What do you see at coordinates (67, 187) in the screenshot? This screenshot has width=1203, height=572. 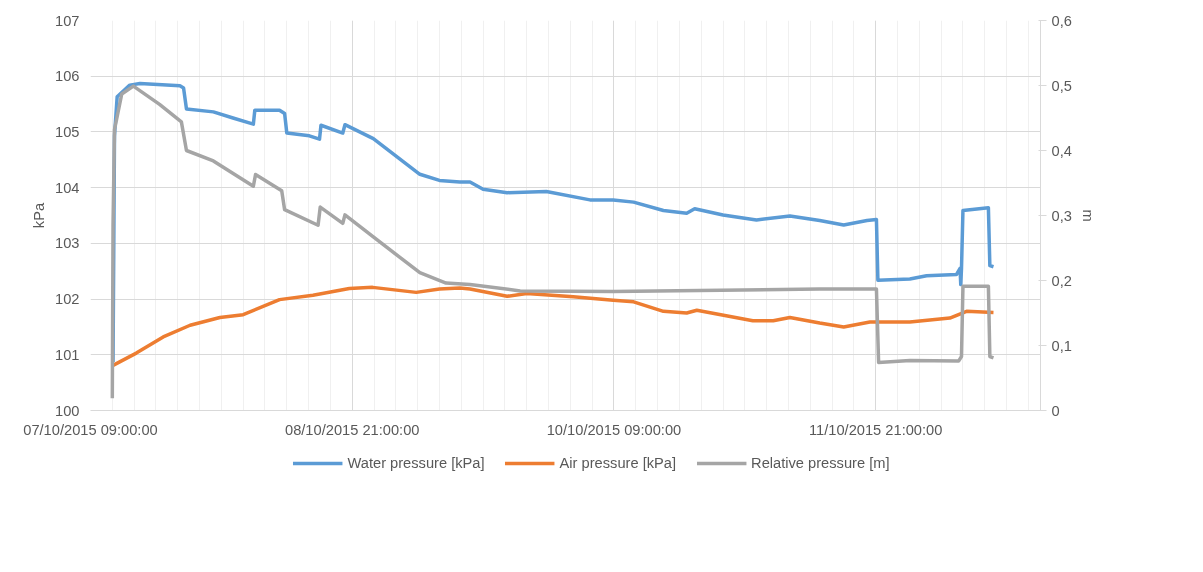 I see `y-tick-label: 104` at bounding box center [67, 187].